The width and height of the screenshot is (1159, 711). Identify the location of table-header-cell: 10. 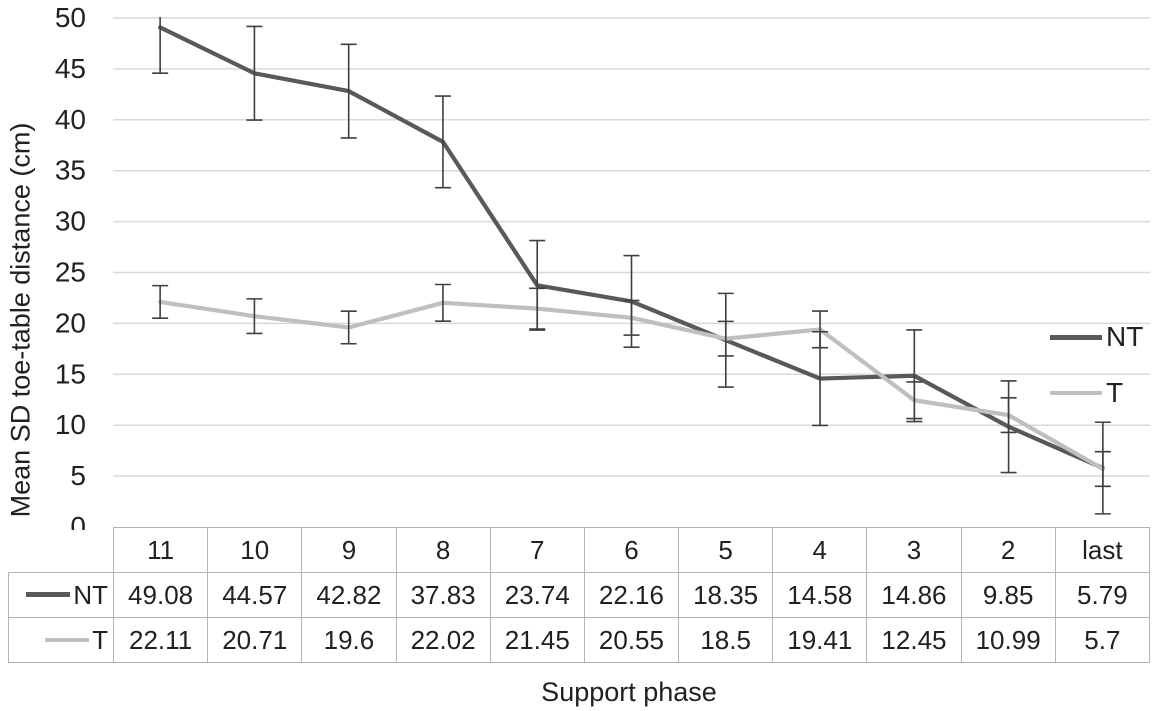
(255, 550).